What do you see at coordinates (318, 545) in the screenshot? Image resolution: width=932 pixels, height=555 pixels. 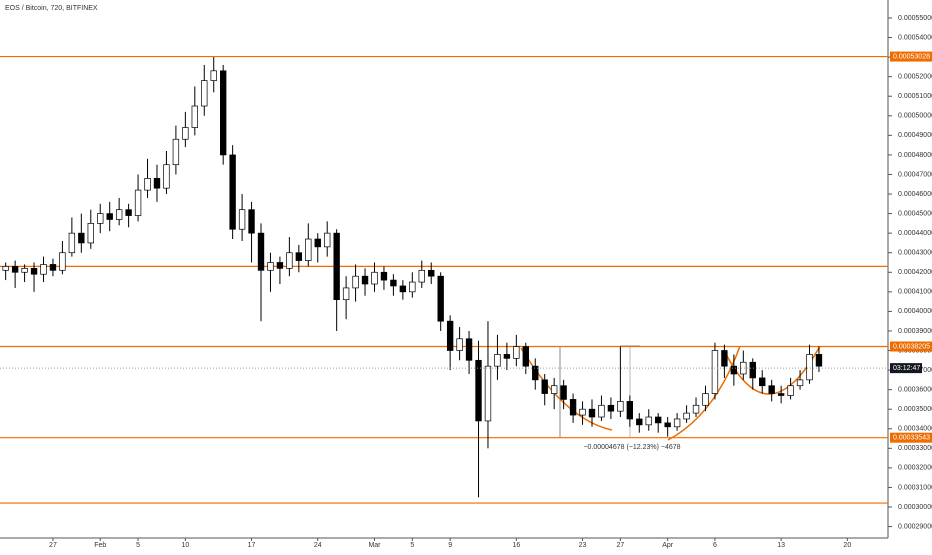 I see `x-tick-label: 24` at bounding box center [318, 545].